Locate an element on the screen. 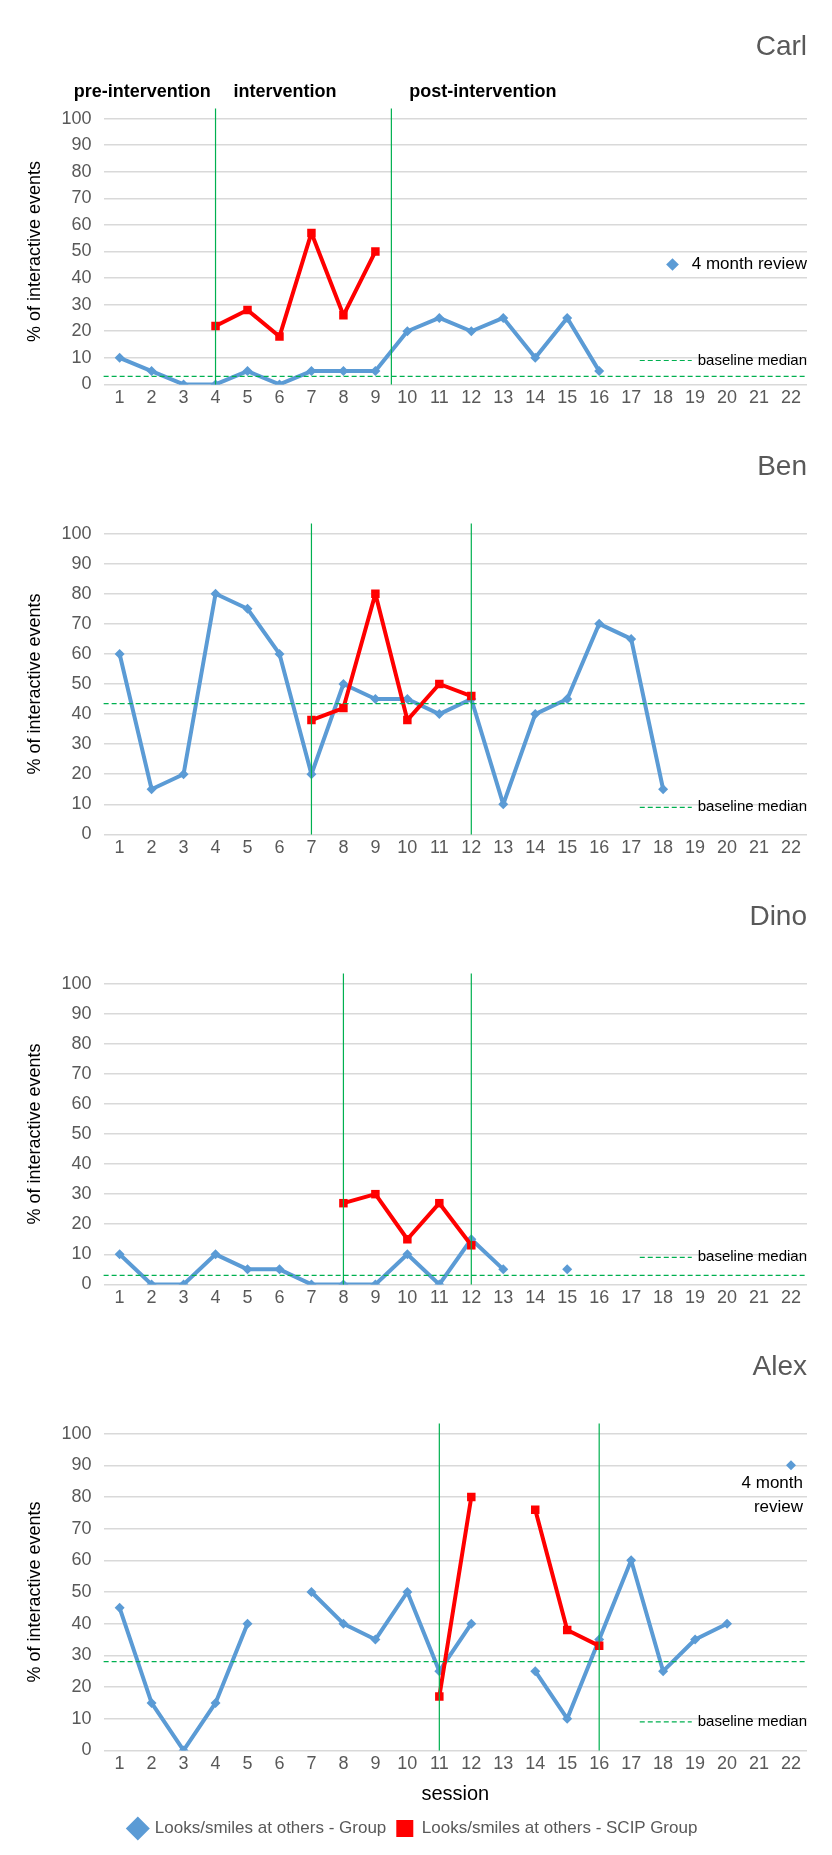  x-tick-label: 14 is located at coordinates (535, 1297).